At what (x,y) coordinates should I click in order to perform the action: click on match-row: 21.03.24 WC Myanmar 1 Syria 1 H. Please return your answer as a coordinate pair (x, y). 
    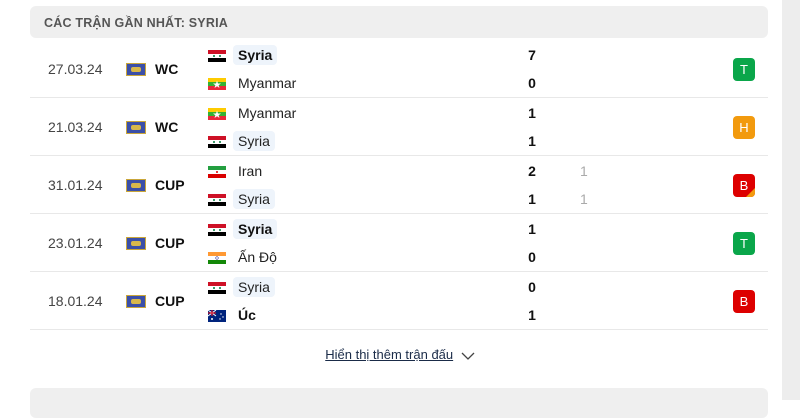
    Looking at the image, I should click on (399, 127).